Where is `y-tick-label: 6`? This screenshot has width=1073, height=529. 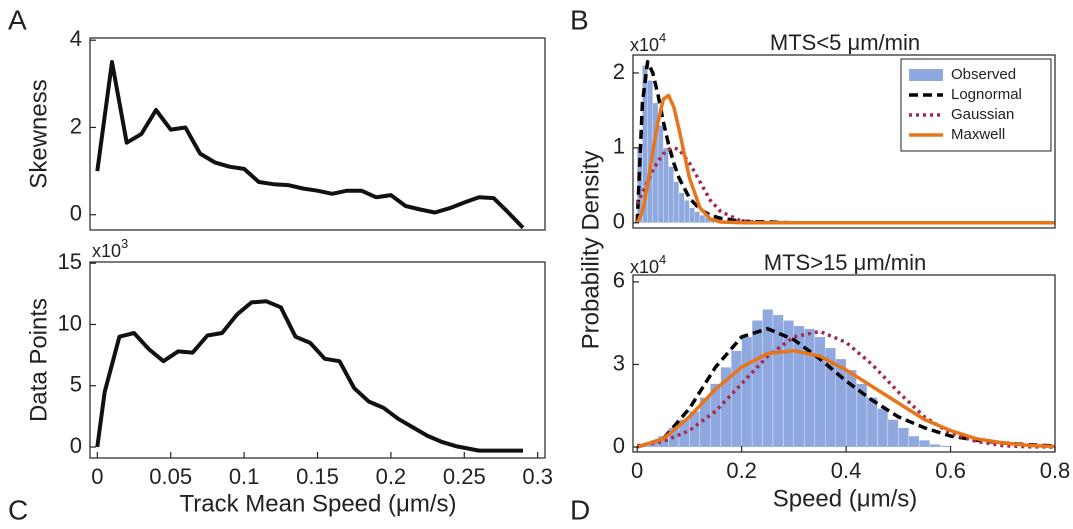
y-tick-label: 6 is located at coordinates (619, 280).